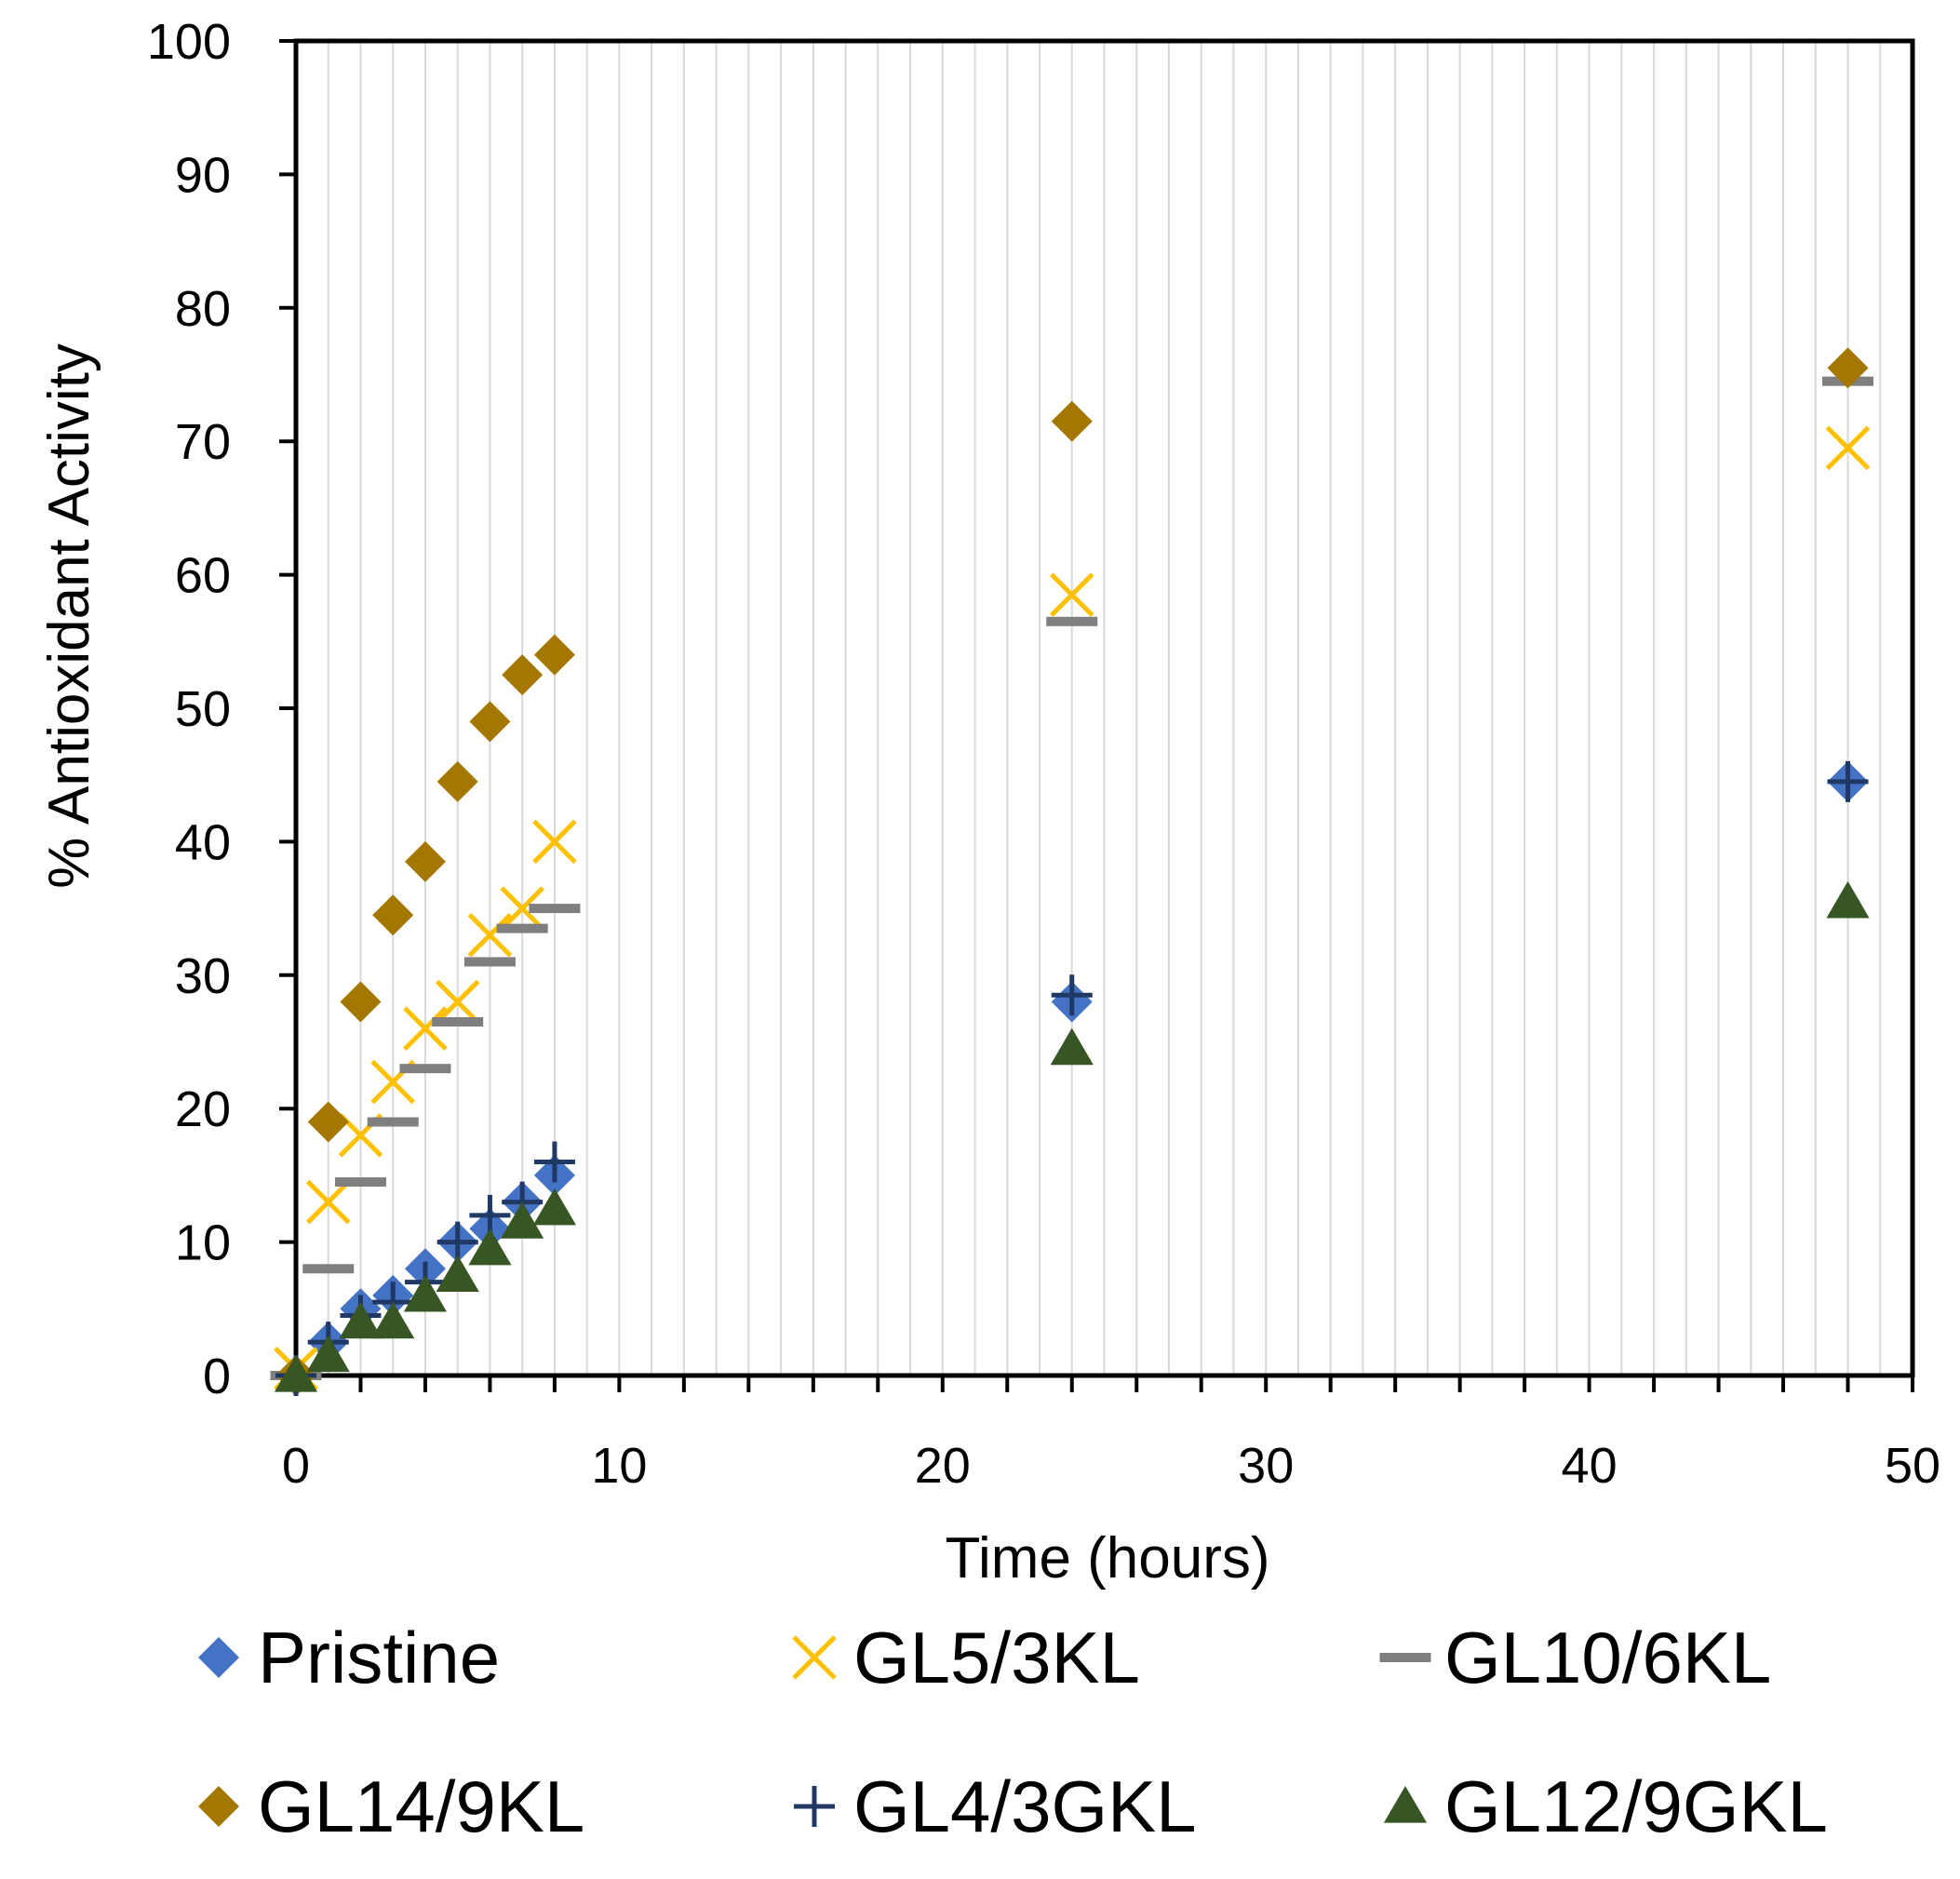 The image size is (1960, 1879). I want to click on x-tick-label: 30, so click(1266, 1466).